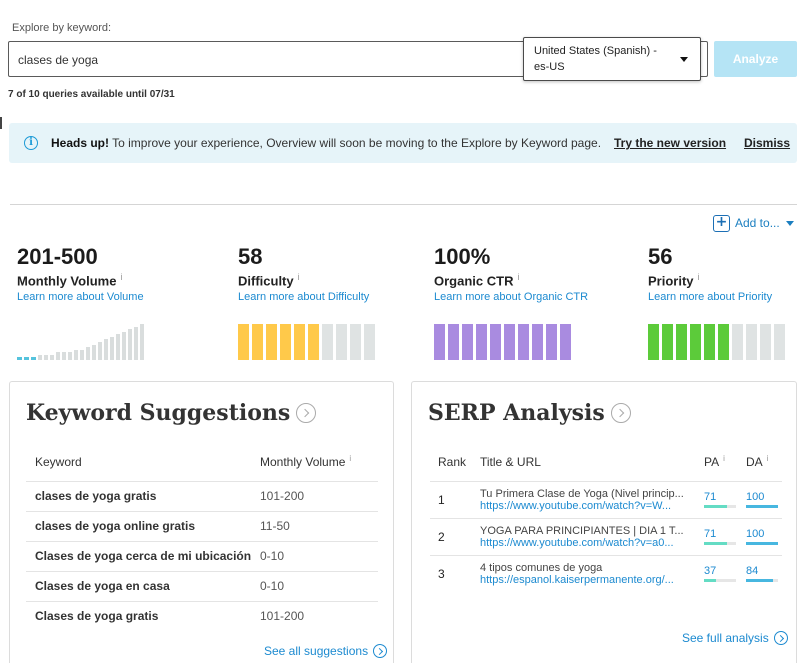  Describe the element at coordinates (752, 571) in the screenshot. I see `da-value: 84` at that location.